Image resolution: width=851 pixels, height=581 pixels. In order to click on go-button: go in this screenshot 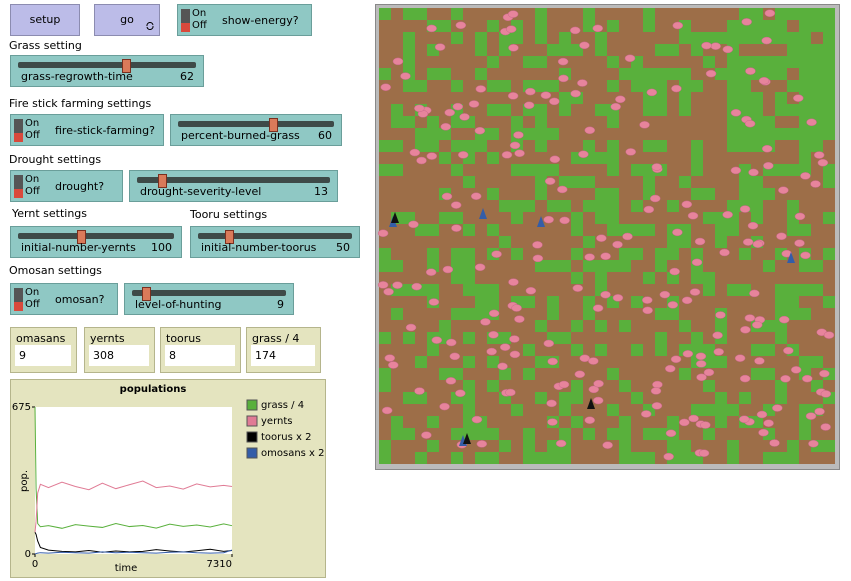, I will do `click(127, 20)`.